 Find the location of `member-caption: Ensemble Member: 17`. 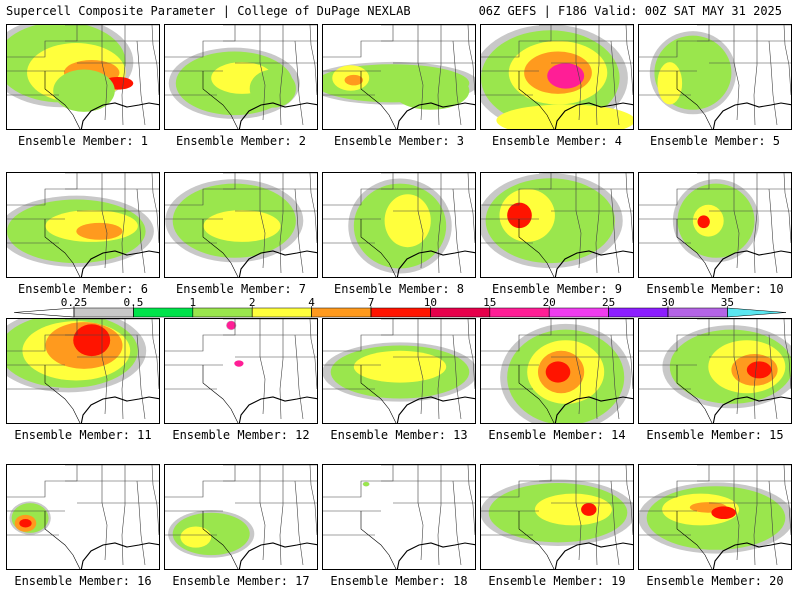

member-caption: Ensemble Member: 17 is located at coordinates (241, 581).